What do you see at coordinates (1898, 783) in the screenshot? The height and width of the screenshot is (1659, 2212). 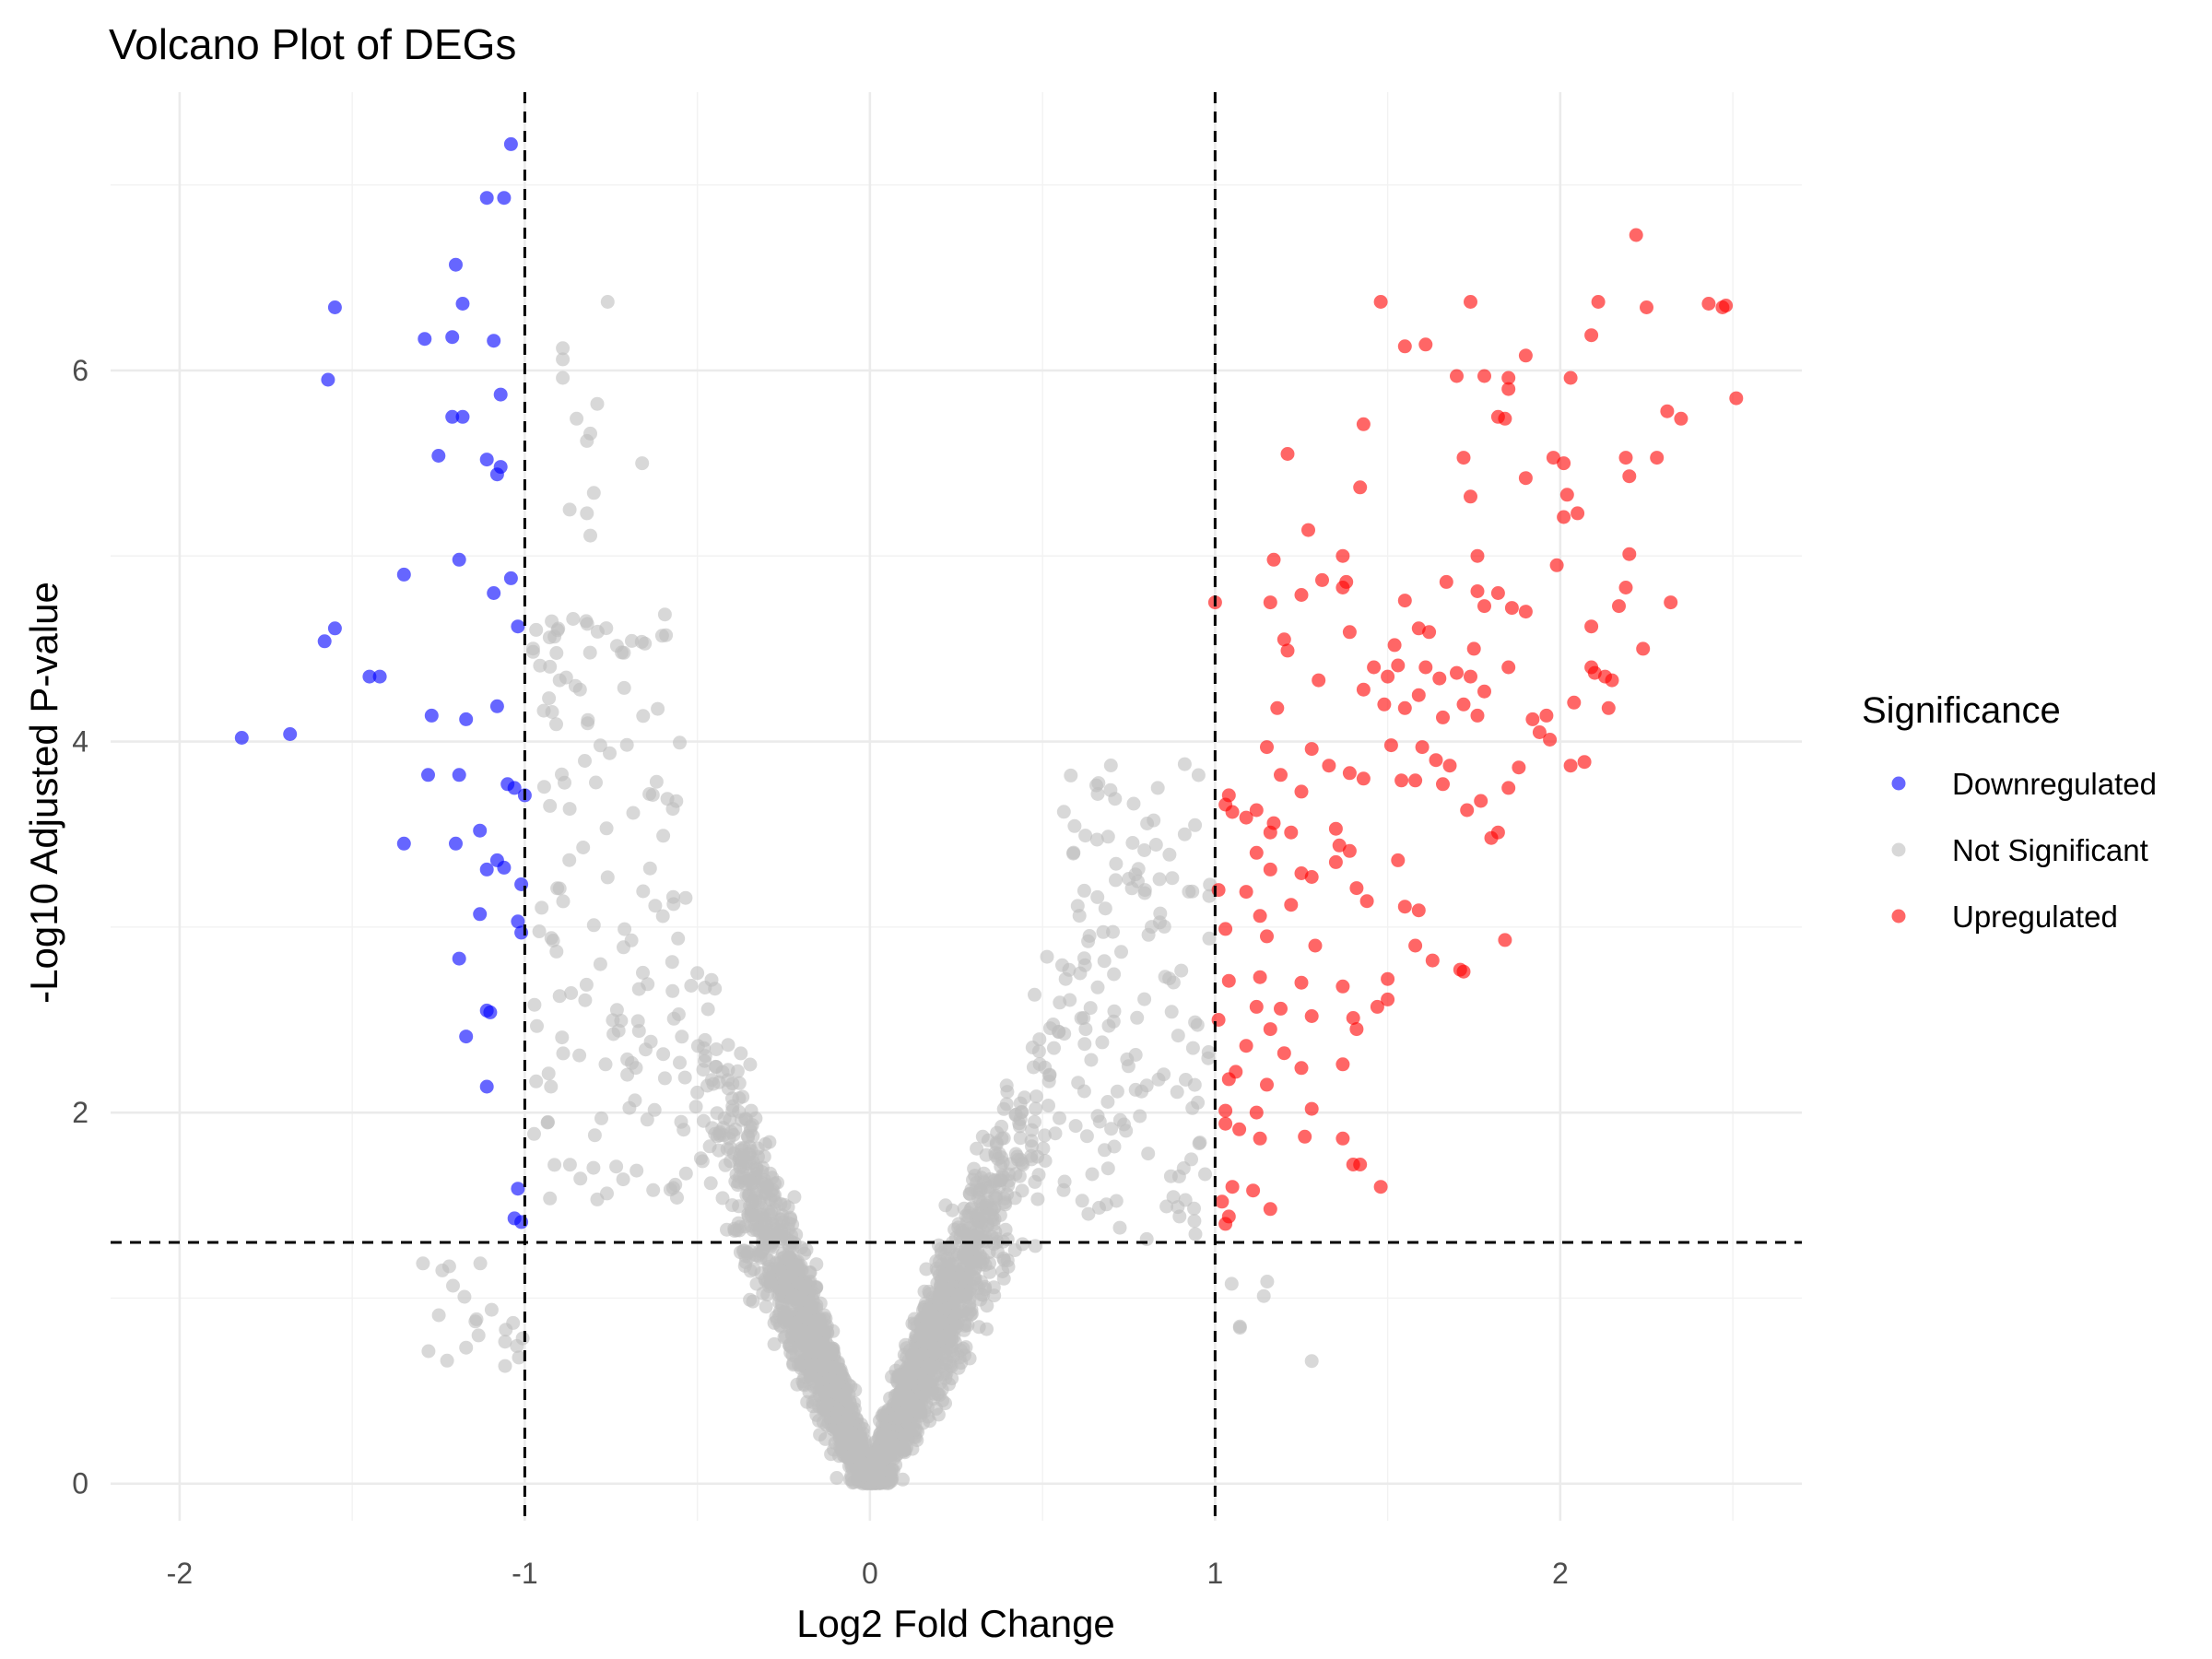 I see `legend-key` at bounding box center [1898, 783].